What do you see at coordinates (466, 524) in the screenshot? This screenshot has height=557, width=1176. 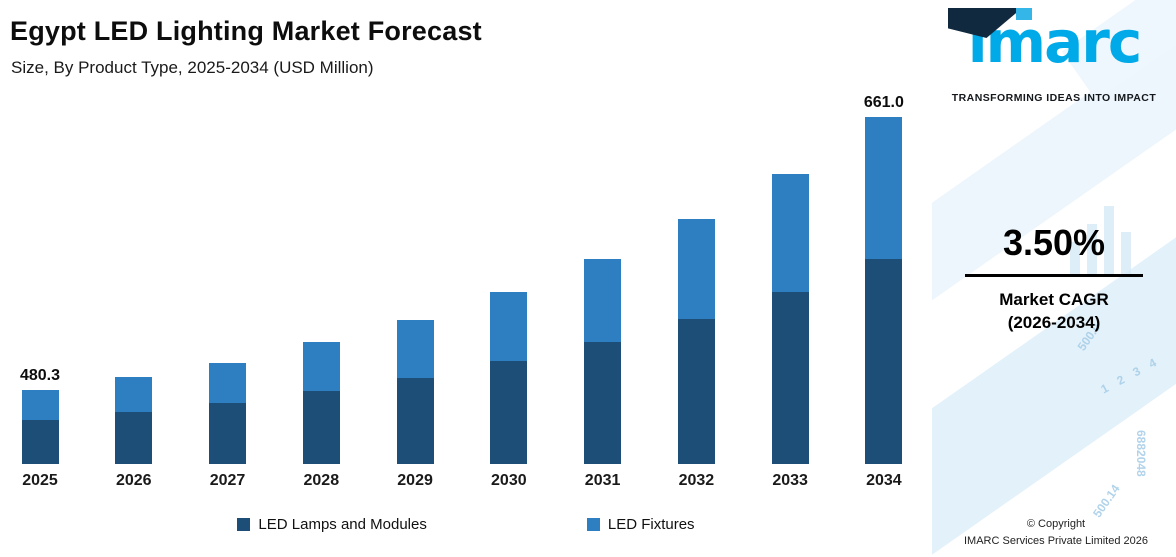 I see `chart-legend: LED Lamps and Modules LED Fixtures` at bounding box center [466, 524].